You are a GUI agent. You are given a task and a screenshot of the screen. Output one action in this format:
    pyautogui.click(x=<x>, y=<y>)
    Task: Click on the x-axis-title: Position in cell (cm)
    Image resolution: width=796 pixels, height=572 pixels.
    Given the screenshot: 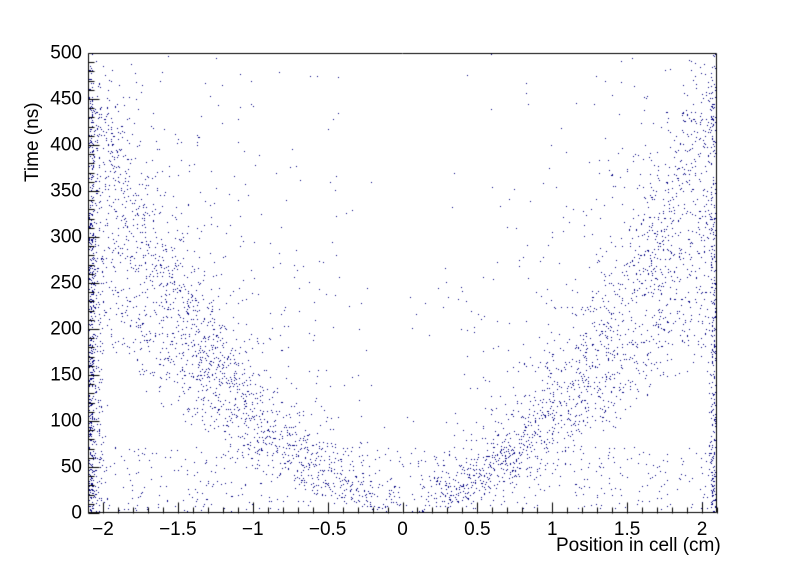 What is the action you would take?
    pyautogui.click(x=638, y=545)
    